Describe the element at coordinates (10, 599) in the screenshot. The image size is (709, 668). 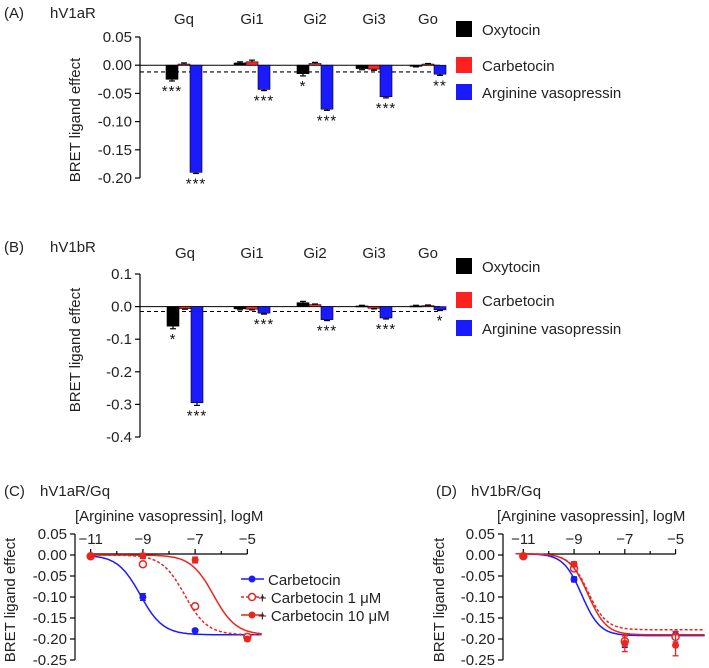
I see `panel-c-y-axis-label: BRET ligand effect` at that location.